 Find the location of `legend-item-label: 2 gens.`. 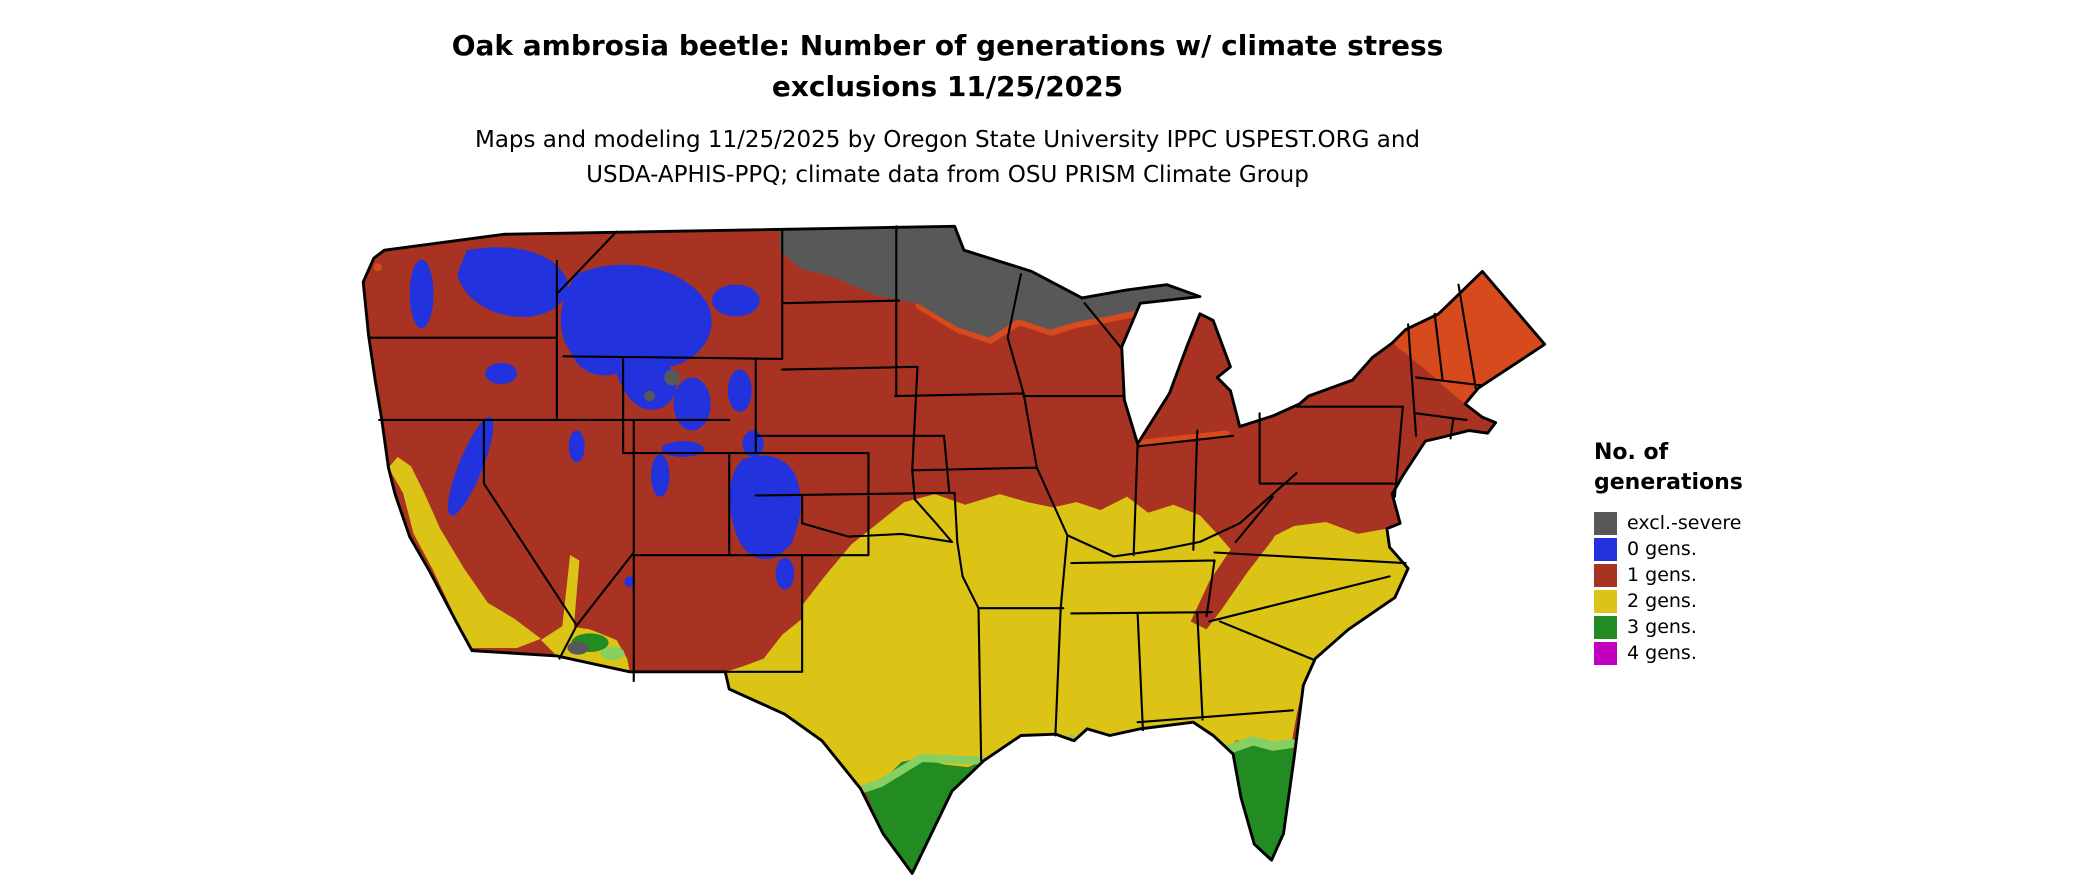

legend-item-label: 2 gens. is located at coordinates (1662, 601).